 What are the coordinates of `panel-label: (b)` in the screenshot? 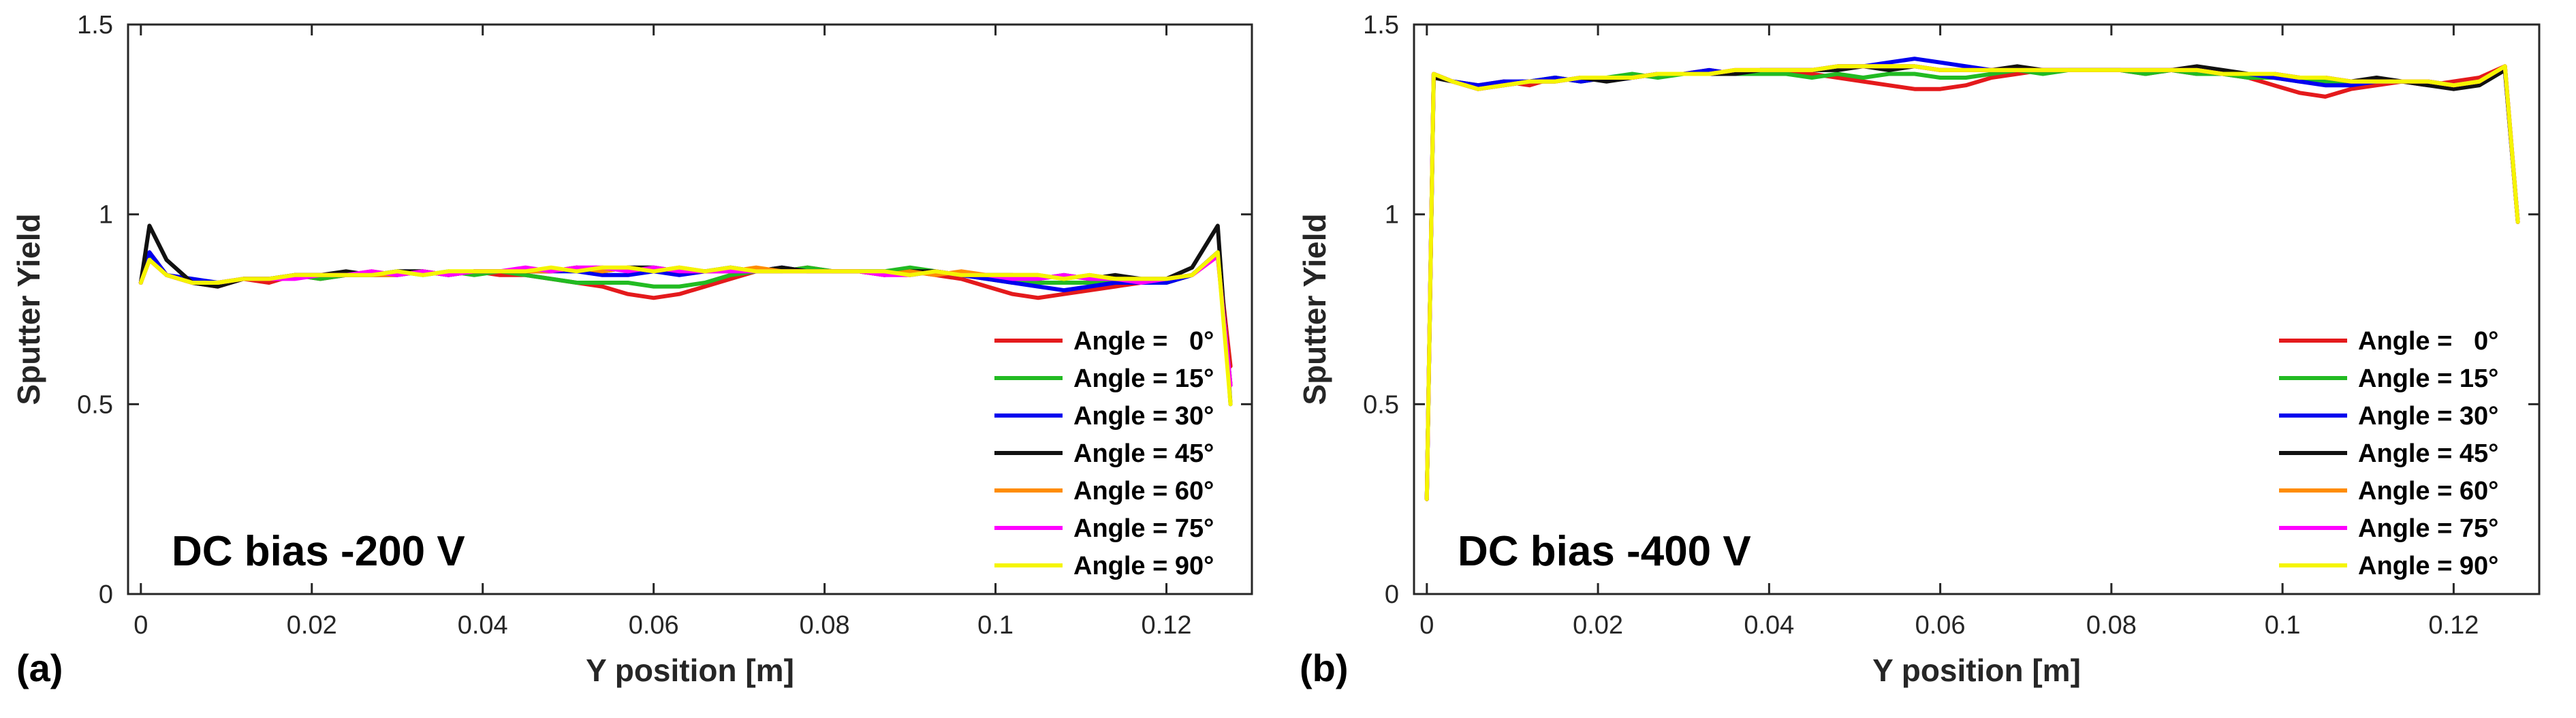 It's located at (1324, 668).